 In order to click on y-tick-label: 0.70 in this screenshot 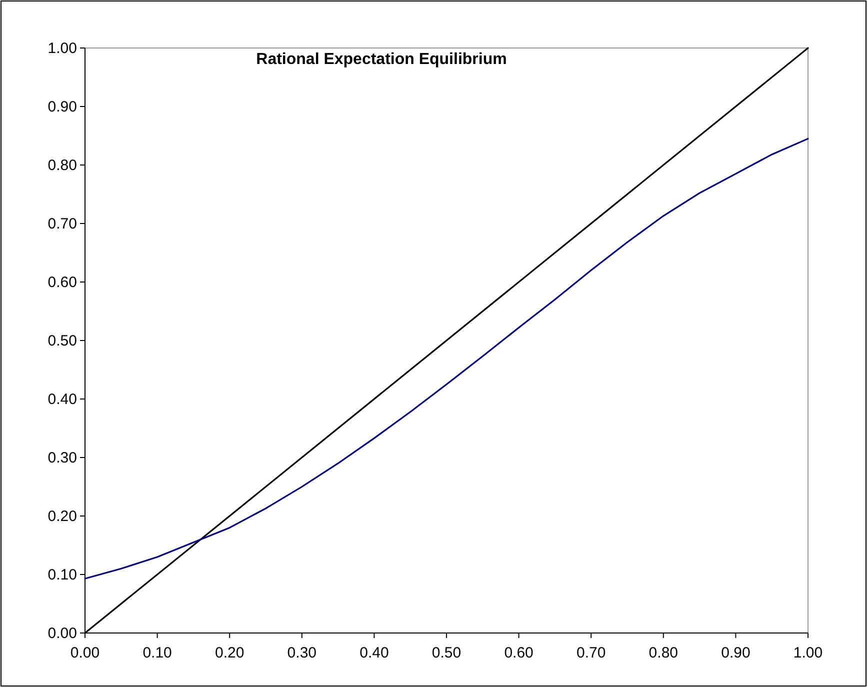, I will do `click(62, 223)`.